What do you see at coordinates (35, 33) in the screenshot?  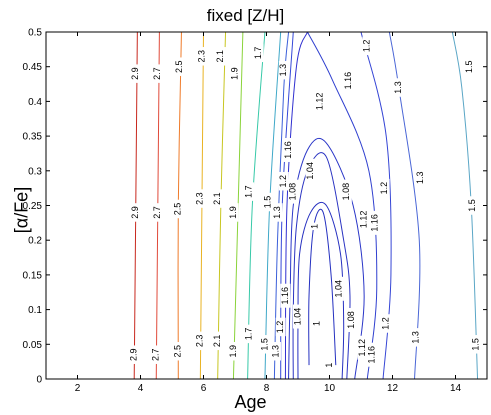 I see `y-tick-label: 0.5` at bounding box center [35, 33].